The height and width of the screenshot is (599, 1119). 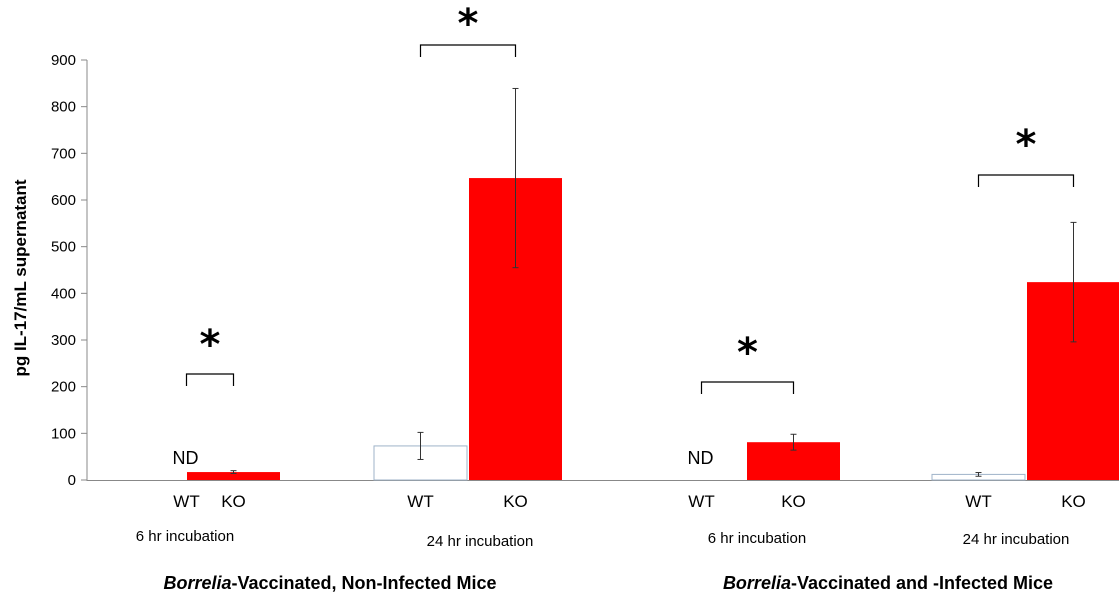 I want to click on y-tick-label: 400, so click(x=63, y=293).